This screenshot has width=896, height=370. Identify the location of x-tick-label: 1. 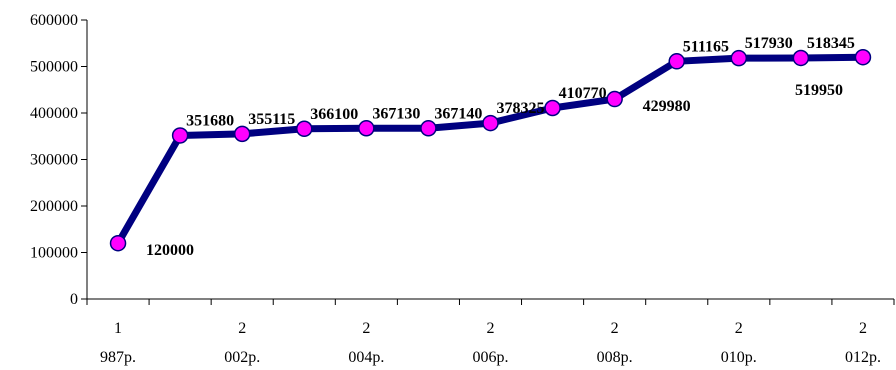
(118, 328).